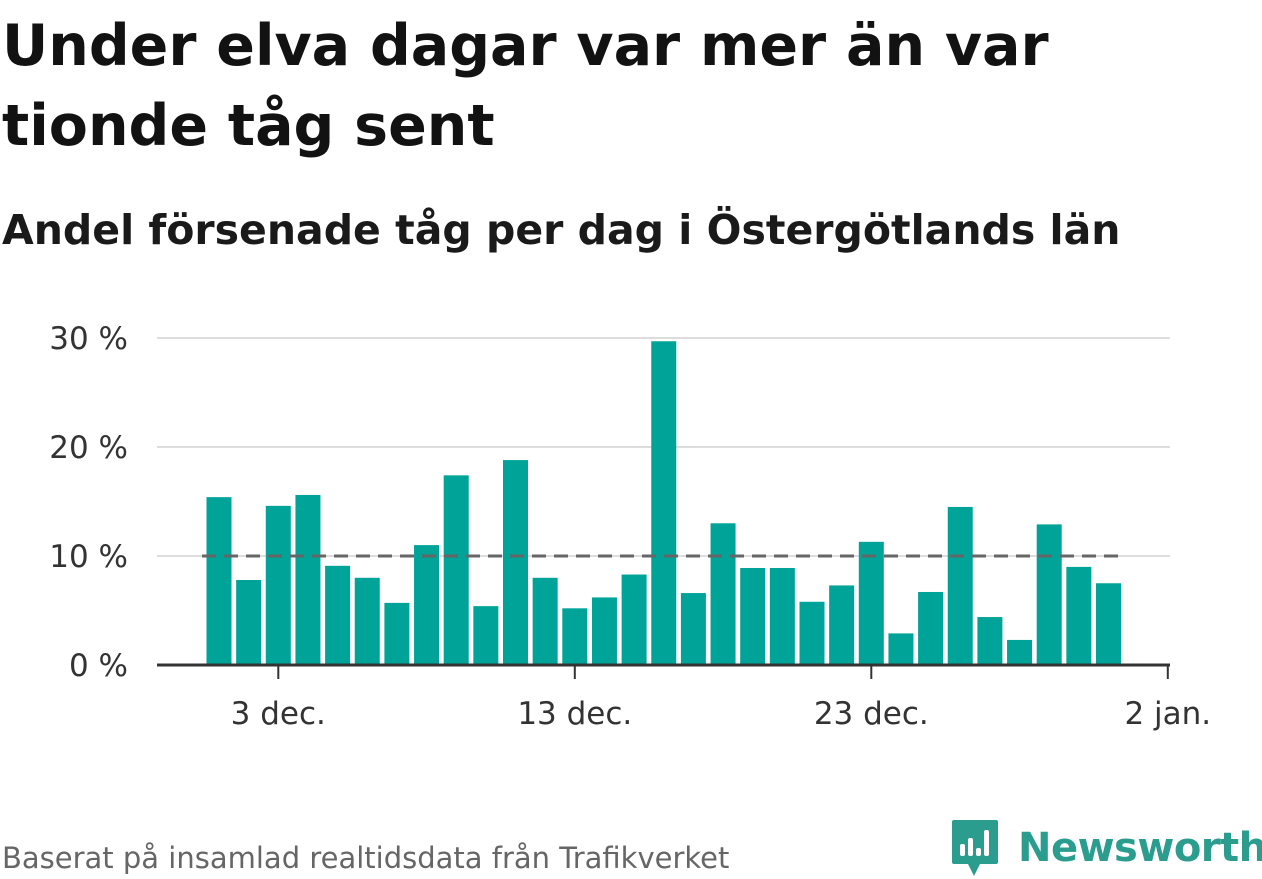 Image resolution: width=1262 pixels, height=879 pixels. I want to click on y-tick-label: 0 %, so click(98, 666).